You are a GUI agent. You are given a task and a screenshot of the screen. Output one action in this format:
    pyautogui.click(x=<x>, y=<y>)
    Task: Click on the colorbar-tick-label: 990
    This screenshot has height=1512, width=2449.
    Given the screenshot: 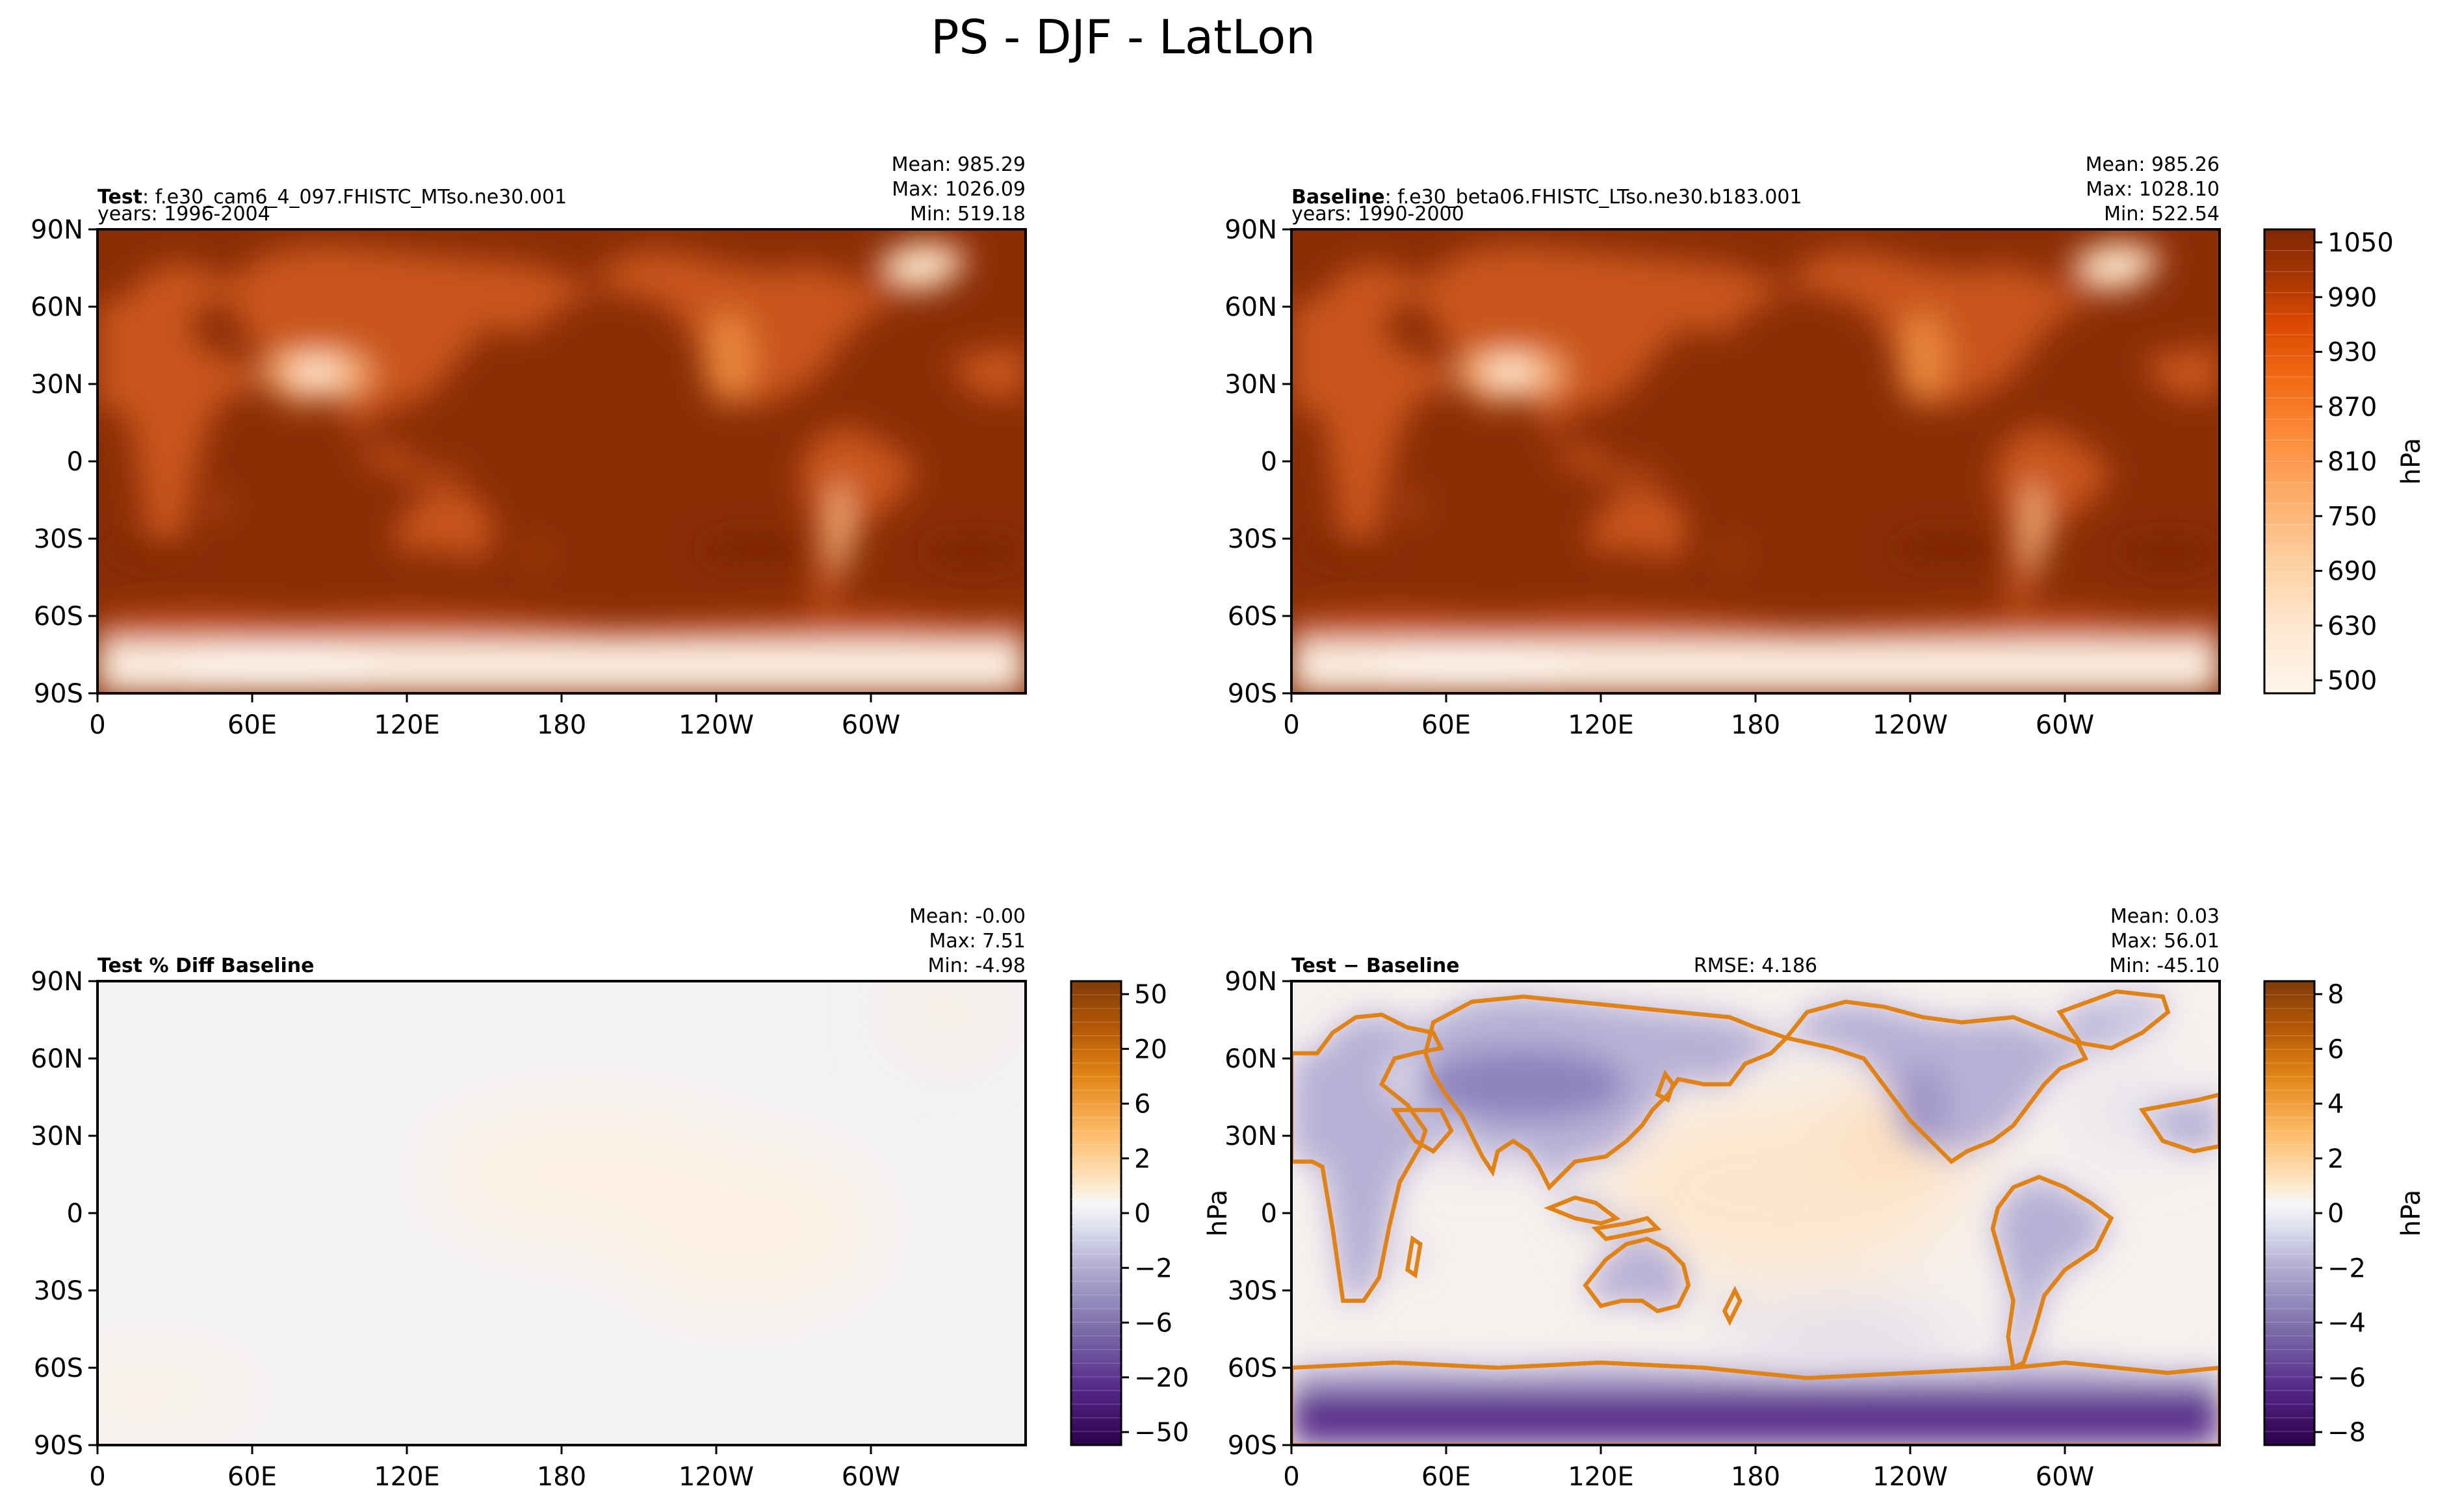 What is the action you would take?
    pyautogui.click(x=2352, y=298)
    